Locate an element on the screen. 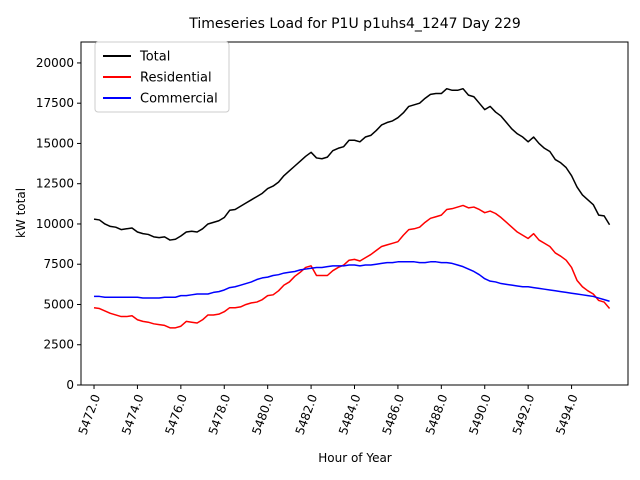 The width and height of the screenshot is (640, 480). y-tick-label: 12500 is located at coordinates (55, 184).